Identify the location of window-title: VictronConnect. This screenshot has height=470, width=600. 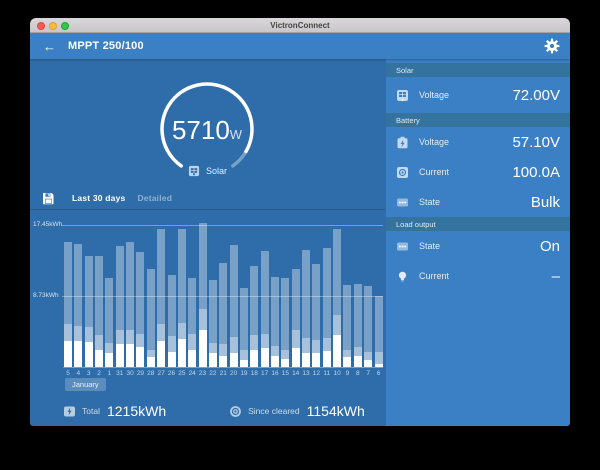
(300, 25).